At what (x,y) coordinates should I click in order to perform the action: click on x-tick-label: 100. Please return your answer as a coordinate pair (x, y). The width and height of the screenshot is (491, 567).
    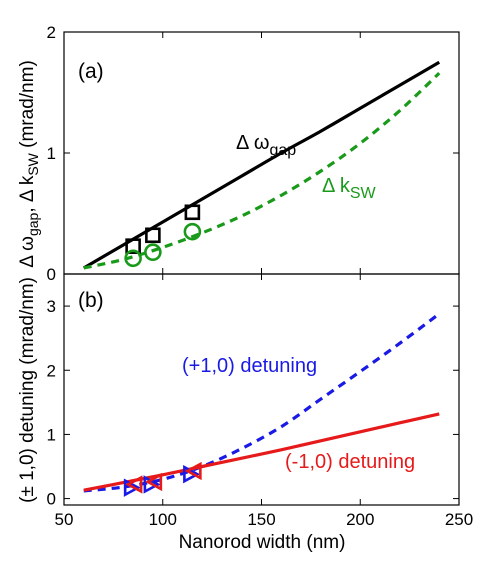
    Looking at the image, I should click on (163, 519).